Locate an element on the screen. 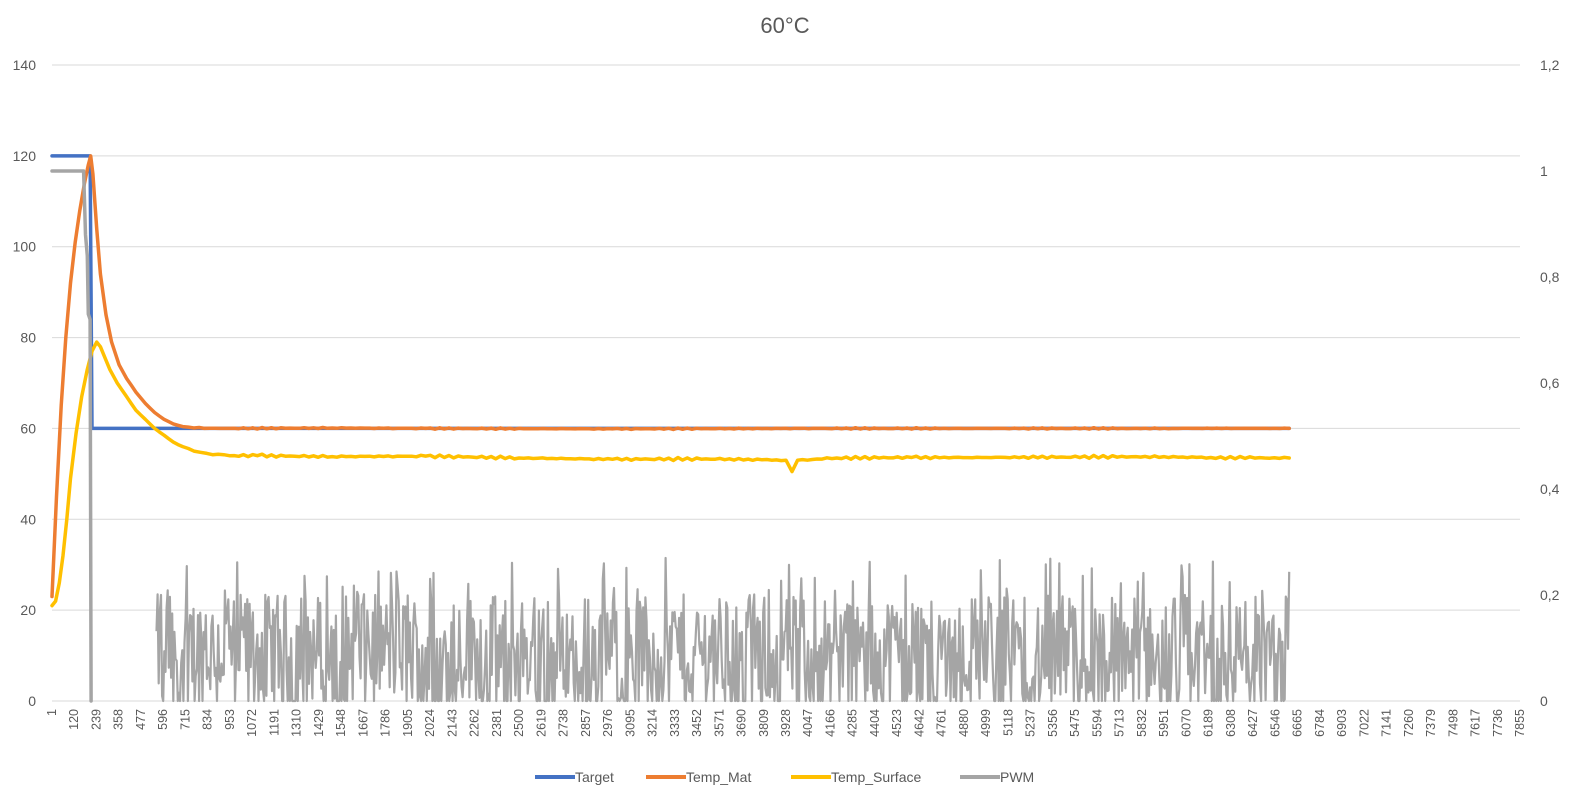  x-tick-label: 1072 is located at coordinates (252, 723).